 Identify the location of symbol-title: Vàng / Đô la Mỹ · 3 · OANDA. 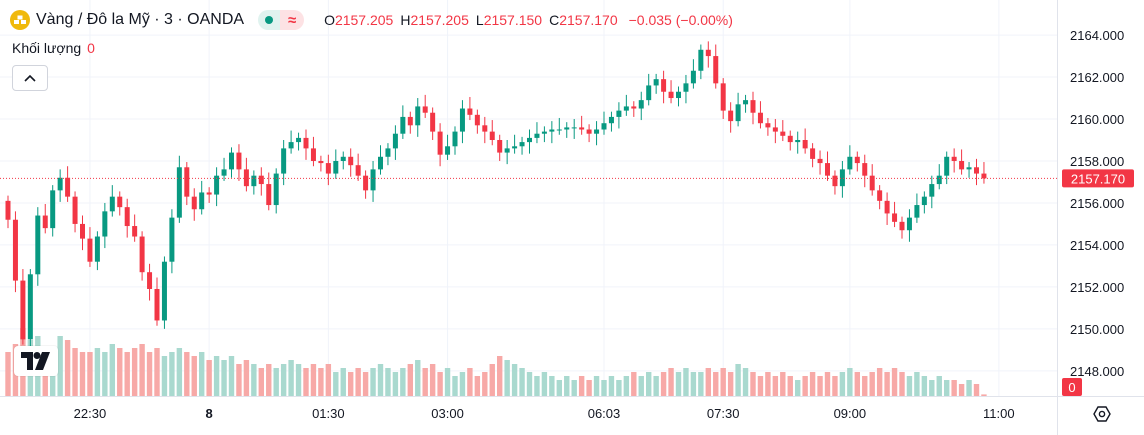
(140, 19).